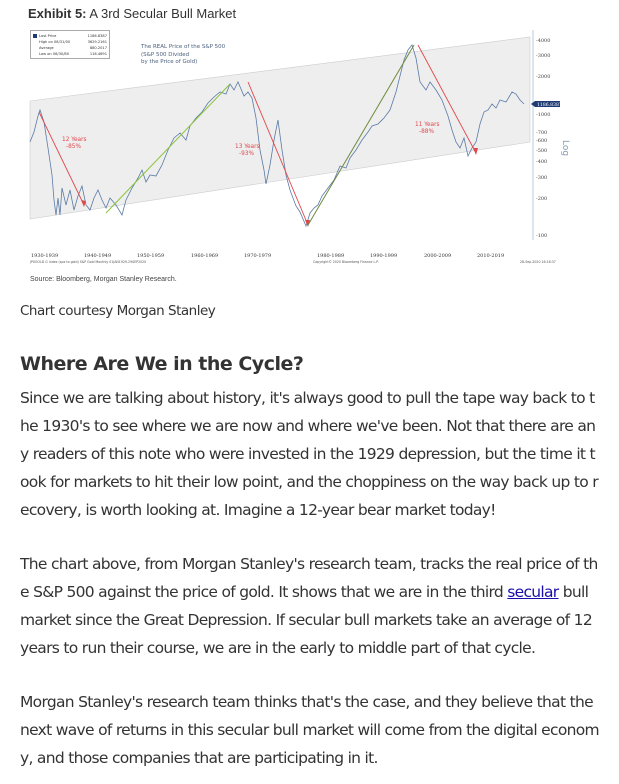  I want to click on svg-text: 1990-1999, so click(383, 256).